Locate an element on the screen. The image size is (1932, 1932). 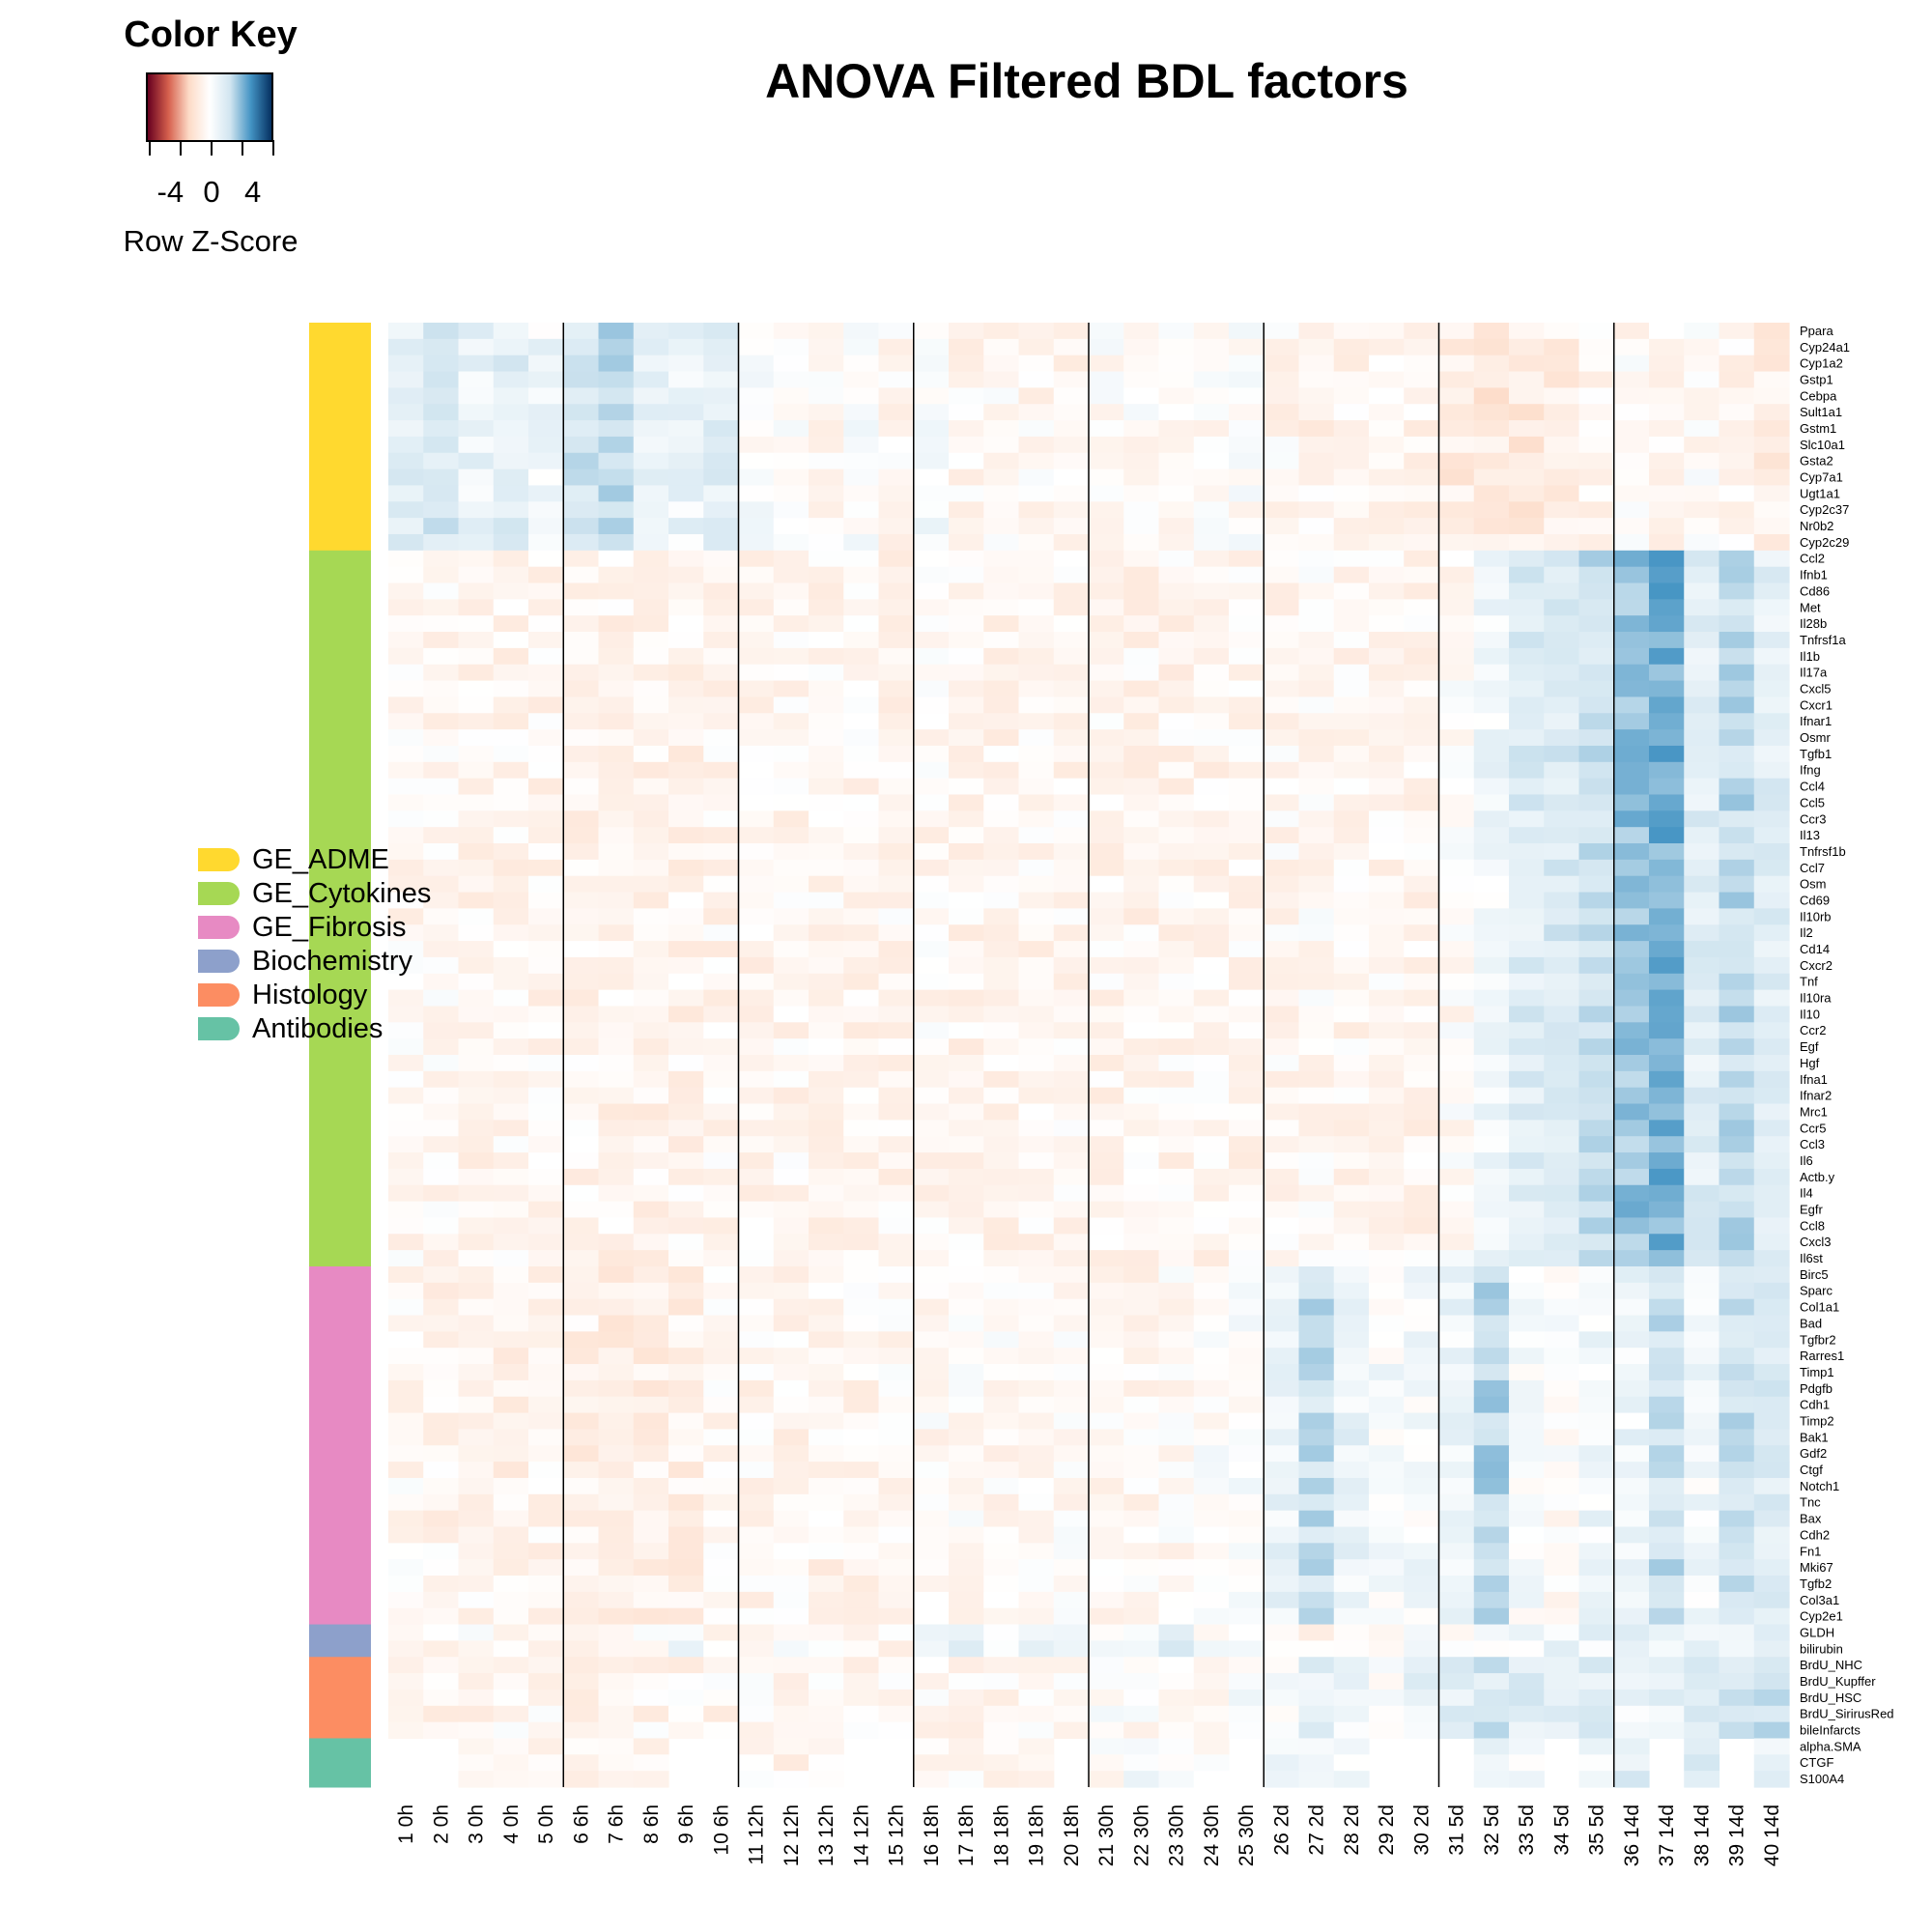
row-label: Ccl4 is located at coordinates (1812, 787).